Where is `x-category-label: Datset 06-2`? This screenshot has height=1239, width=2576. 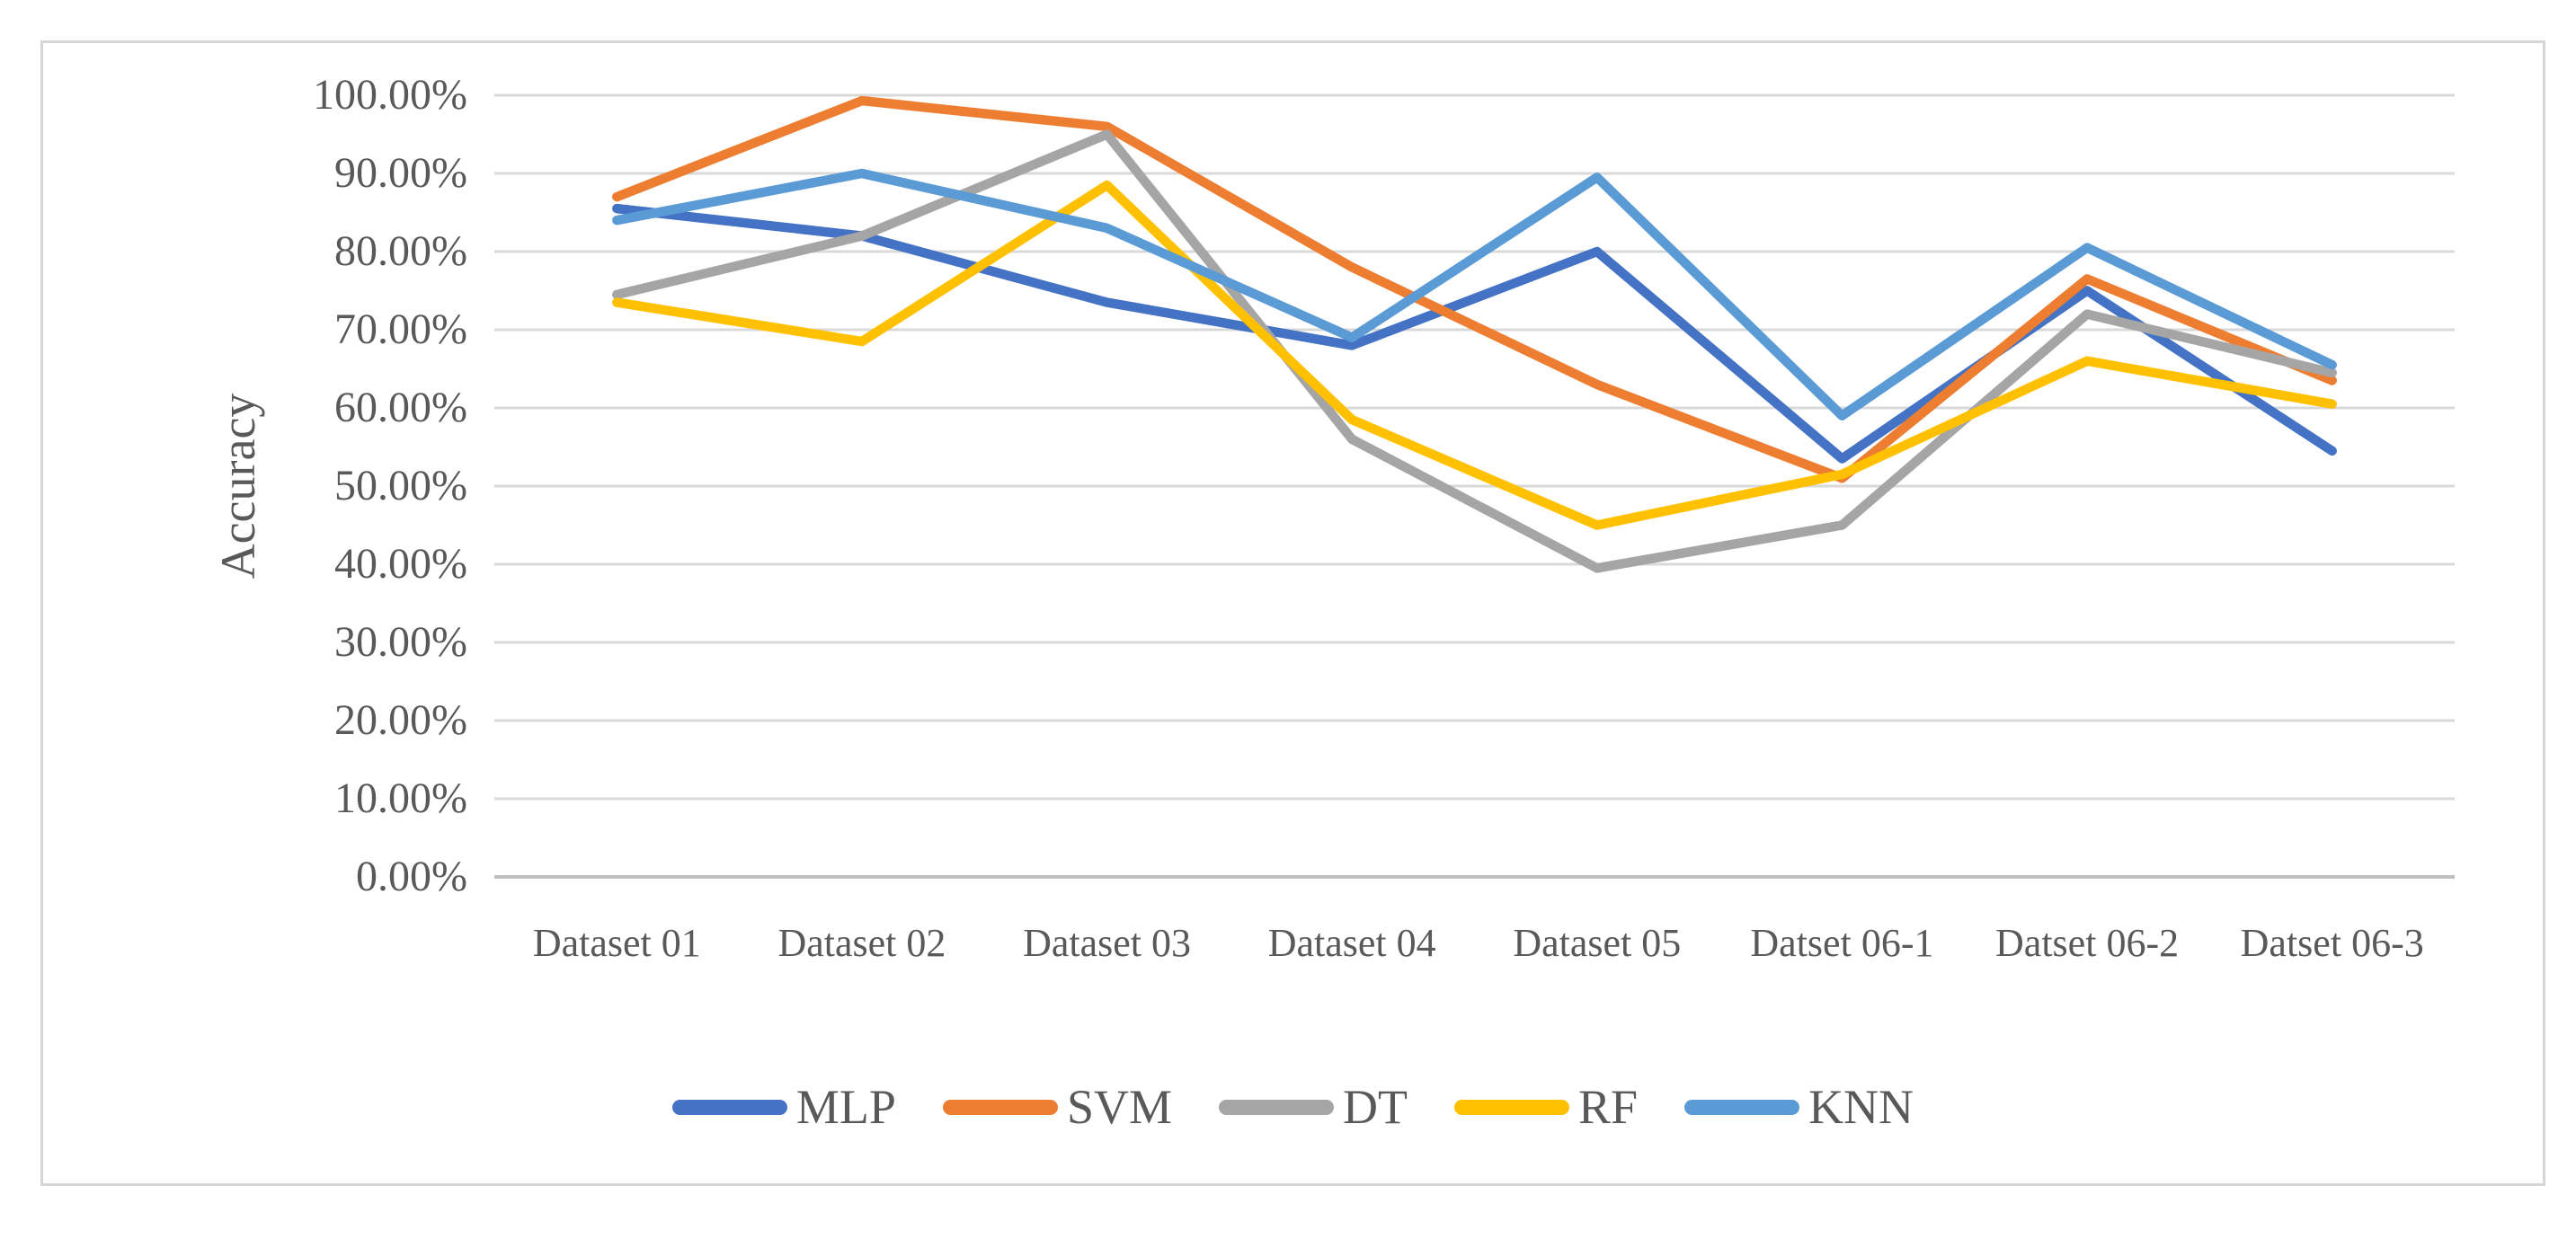
x-category-label: Datset 06-2 is located at coordinates (2087, 943).